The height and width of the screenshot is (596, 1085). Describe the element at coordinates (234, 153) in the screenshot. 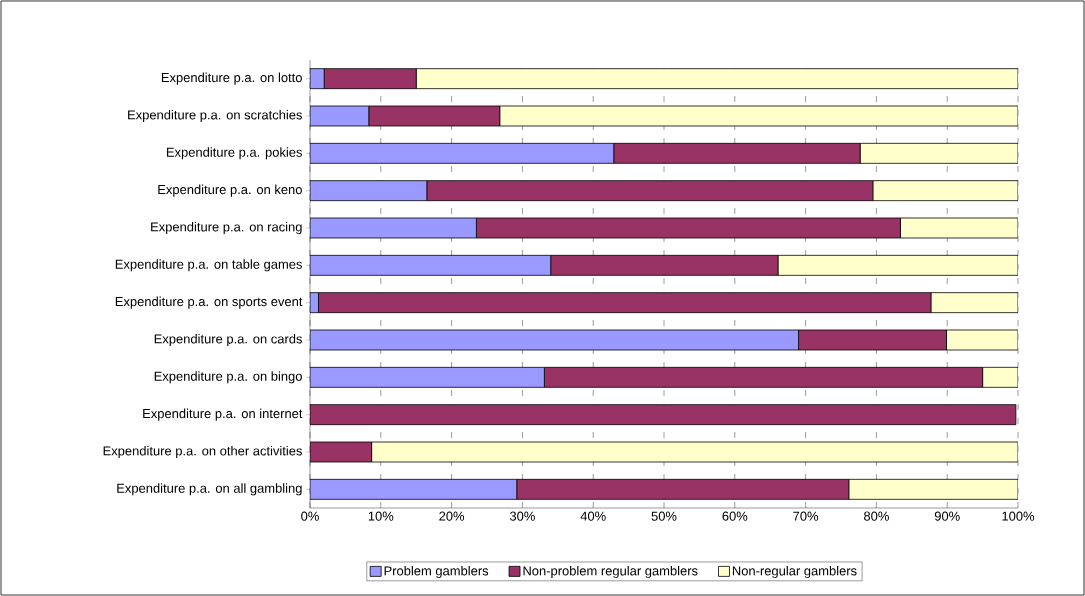

I see `y-tick-label: Expenditure p.a. pokies` at that location.